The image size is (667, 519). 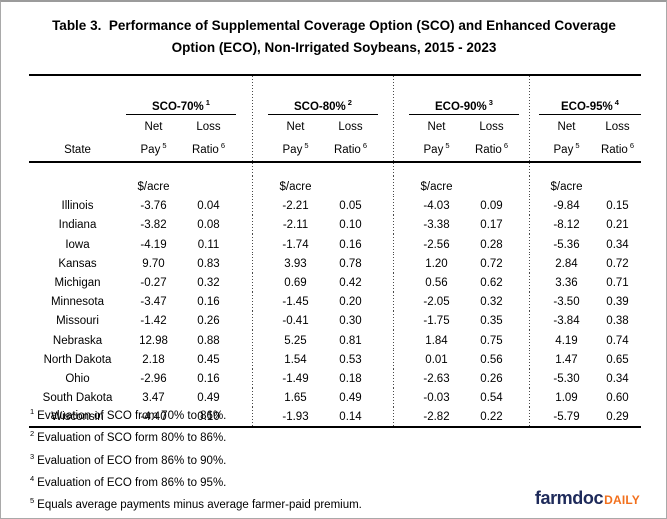 What do you see at coordinates (77, 149) in the screenshot?
I see `state-column-header: State` at bounding box center [77, 149].